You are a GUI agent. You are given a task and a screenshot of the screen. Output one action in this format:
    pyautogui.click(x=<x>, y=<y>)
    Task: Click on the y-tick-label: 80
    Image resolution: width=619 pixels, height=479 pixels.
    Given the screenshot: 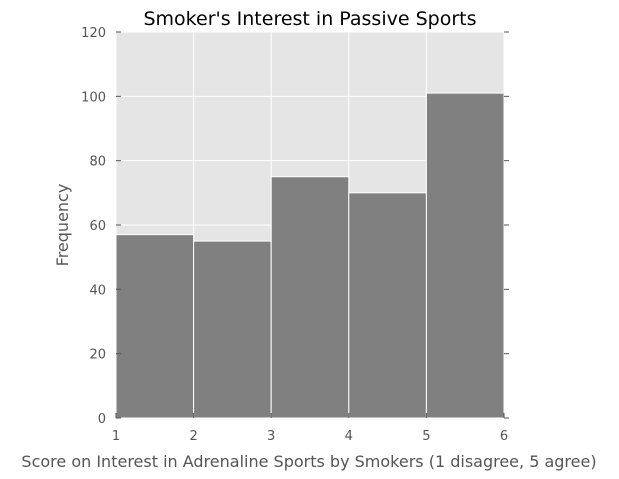 What is the action you would take?
    pyautogui.click(x=97, y=162)
    